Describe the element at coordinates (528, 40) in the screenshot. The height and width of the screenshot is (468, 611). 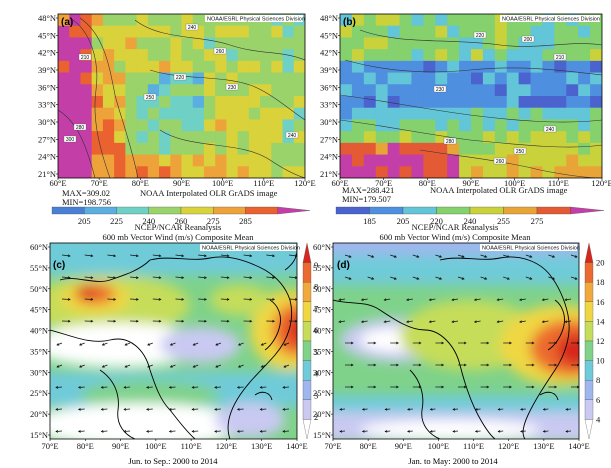
I see `contour-label: 200` at that location.